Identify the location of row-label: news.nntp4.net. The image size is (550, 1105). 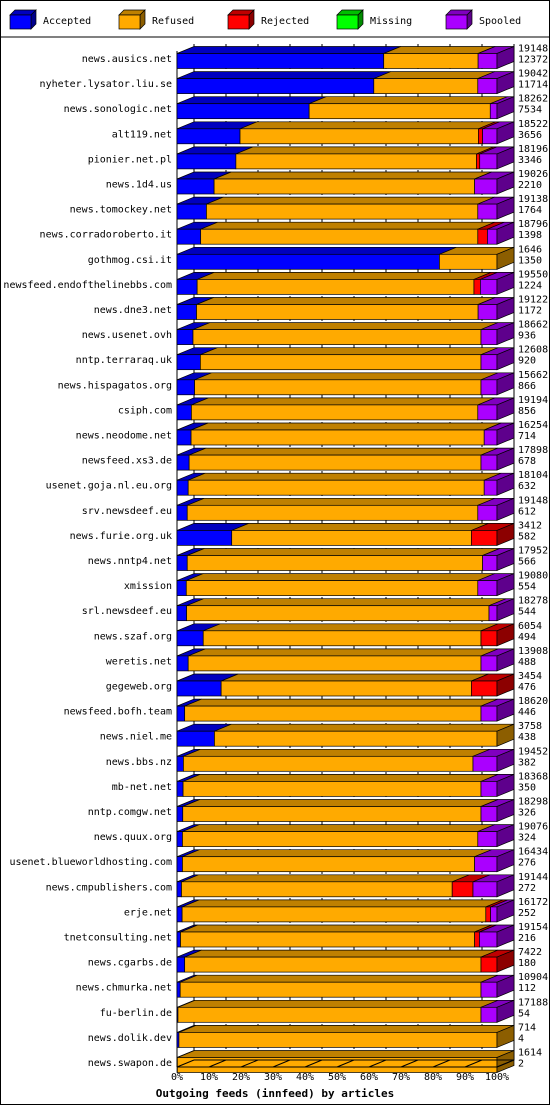
(130, 561).